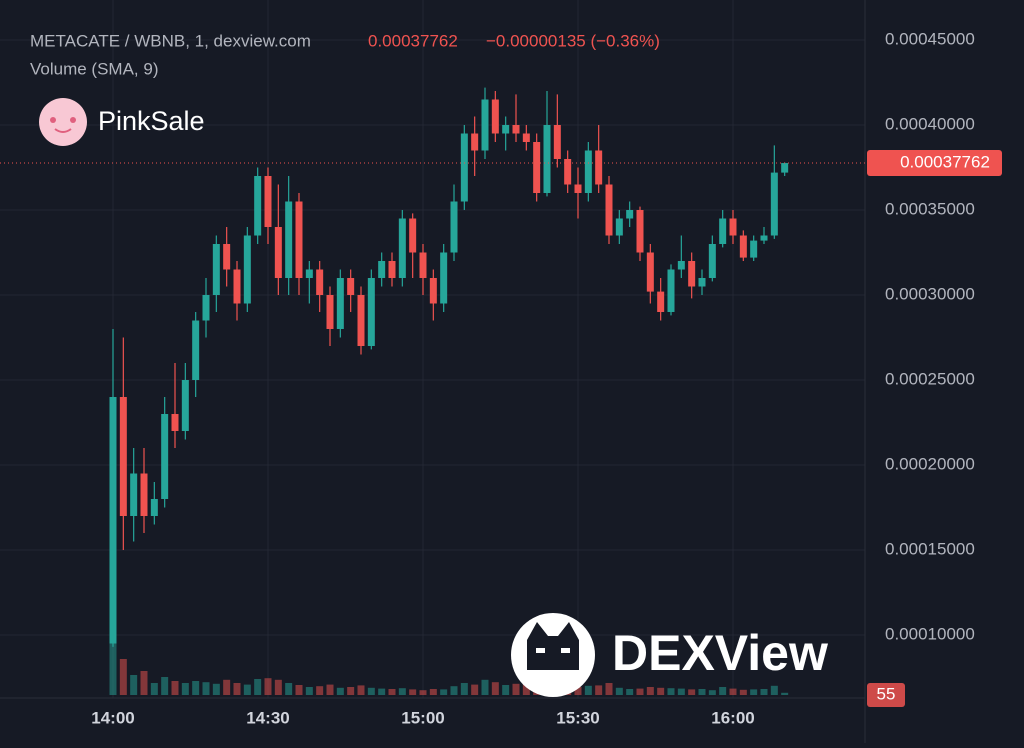 The width and height of the screenshot is (1024, 748). What do you see at coordinates (122, 122) in the screenshot?
I see `pinksale-logo: PinkSale` at bounding box center [122, 122].